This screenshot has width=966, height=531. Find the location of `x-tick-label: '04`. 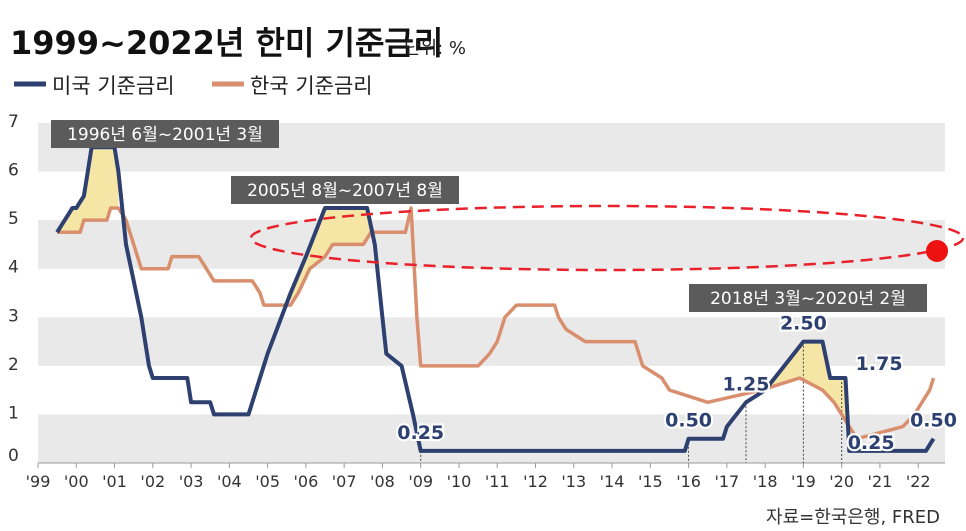

x-tick-label: '04 is located at coordinates (229, 481).